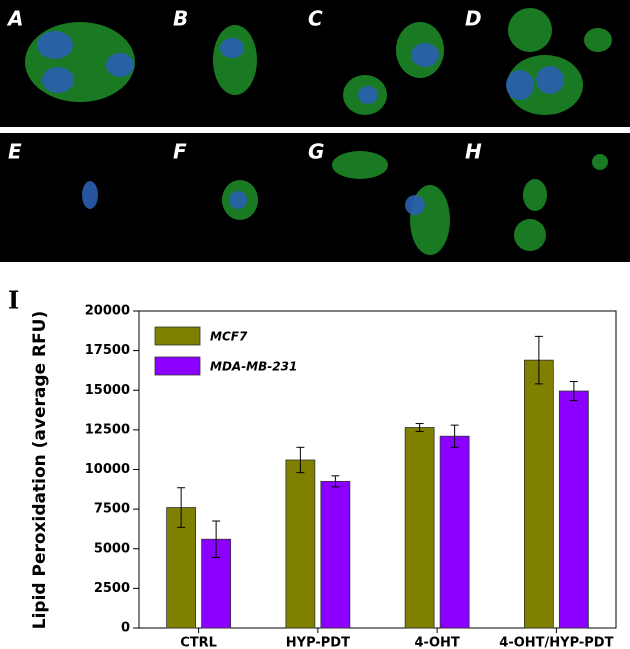 The image size is (630, 649). I want to click on panel-label: H, so click(473, 152).